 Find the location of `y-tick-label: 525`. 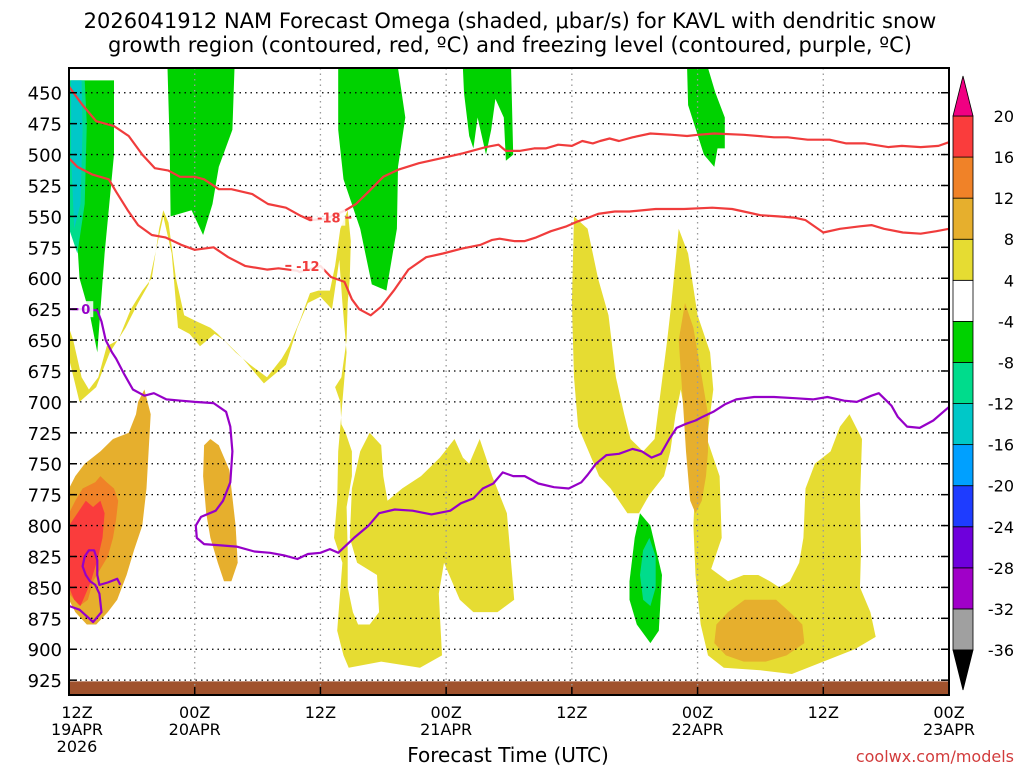

y-tick-label: 525 is located at coordinates (45, 186).